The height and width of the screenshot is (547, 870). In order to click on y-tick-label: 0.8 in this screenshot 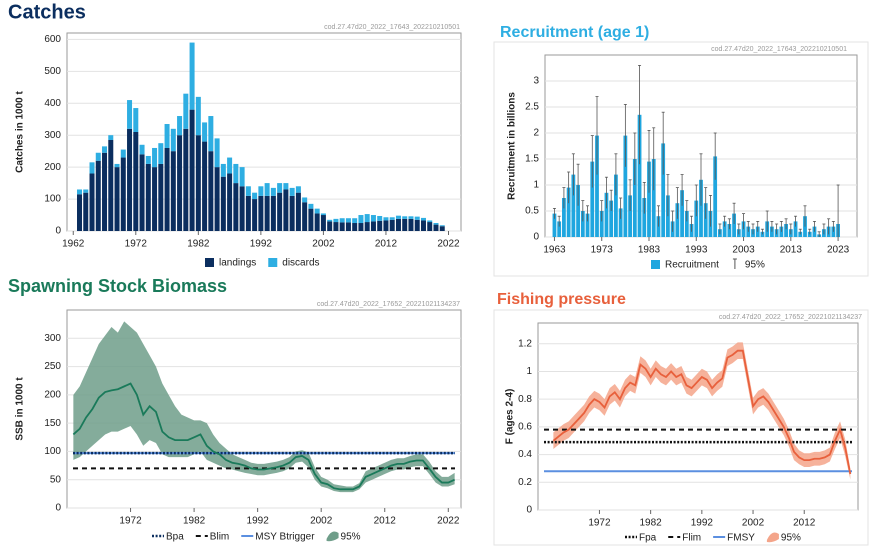, I will do `click(525, 399)`.